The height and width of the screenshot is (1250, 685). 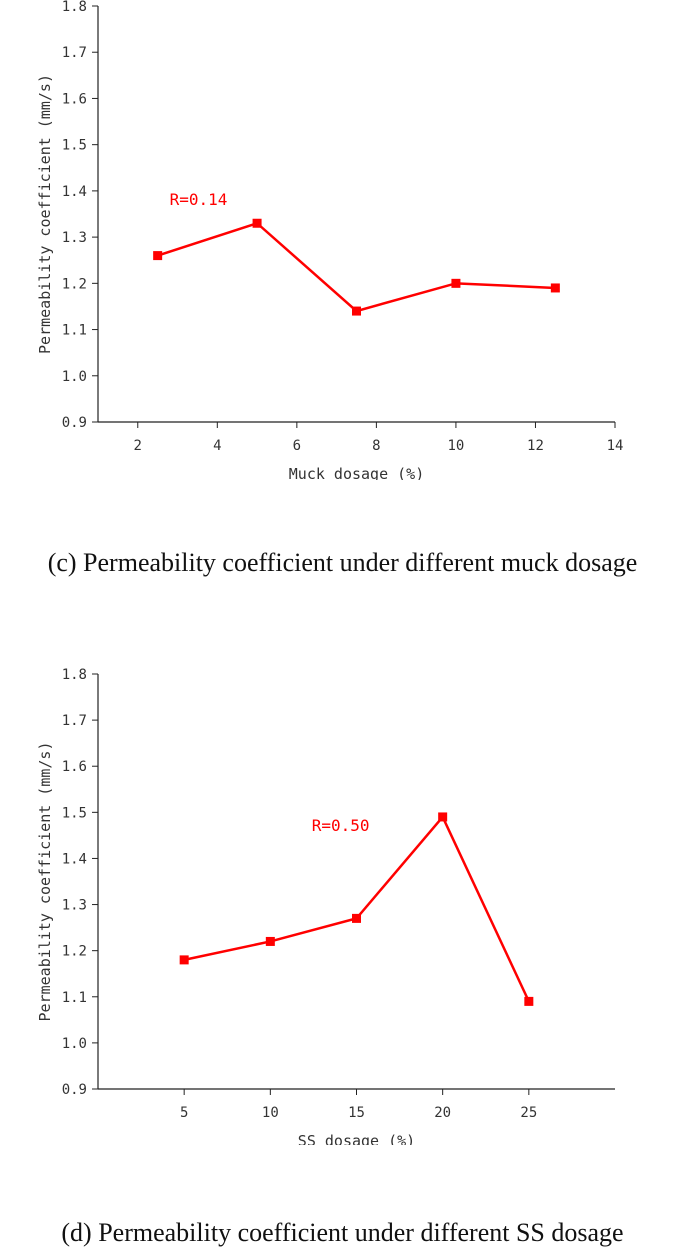 What do you see at coordinates (376, 446) in the screenshot?
I see `x-tick-label: 8` at bounding box center [376, 446].